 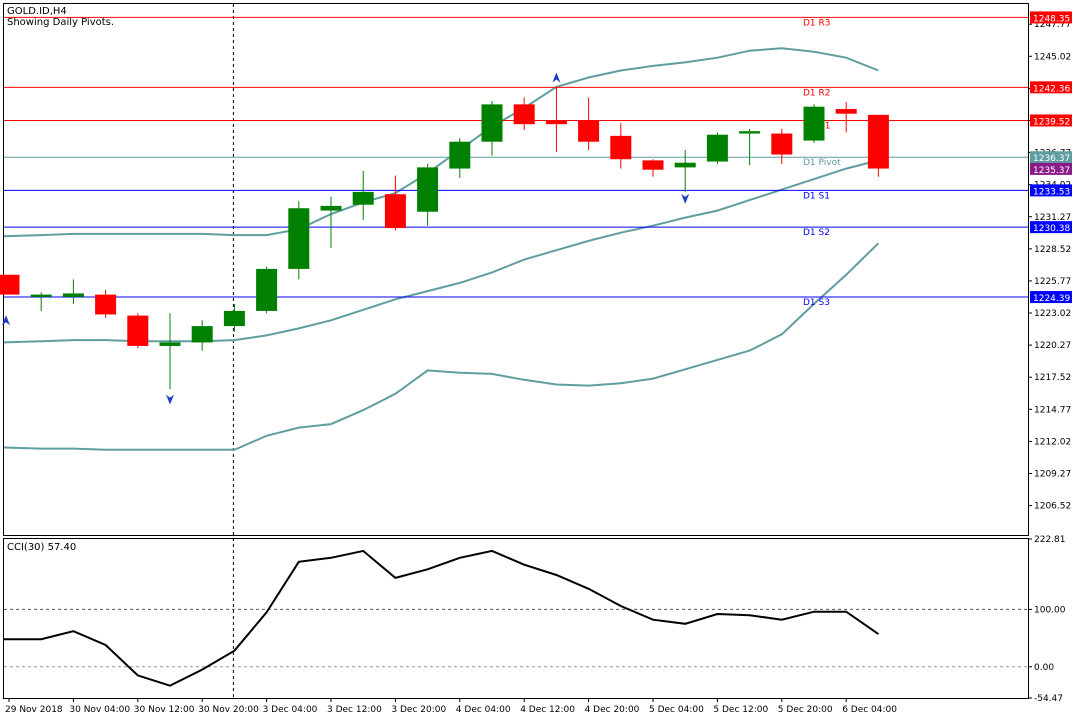 I want to click on pivot-label: D1 S2, so click(x=816, y=233).